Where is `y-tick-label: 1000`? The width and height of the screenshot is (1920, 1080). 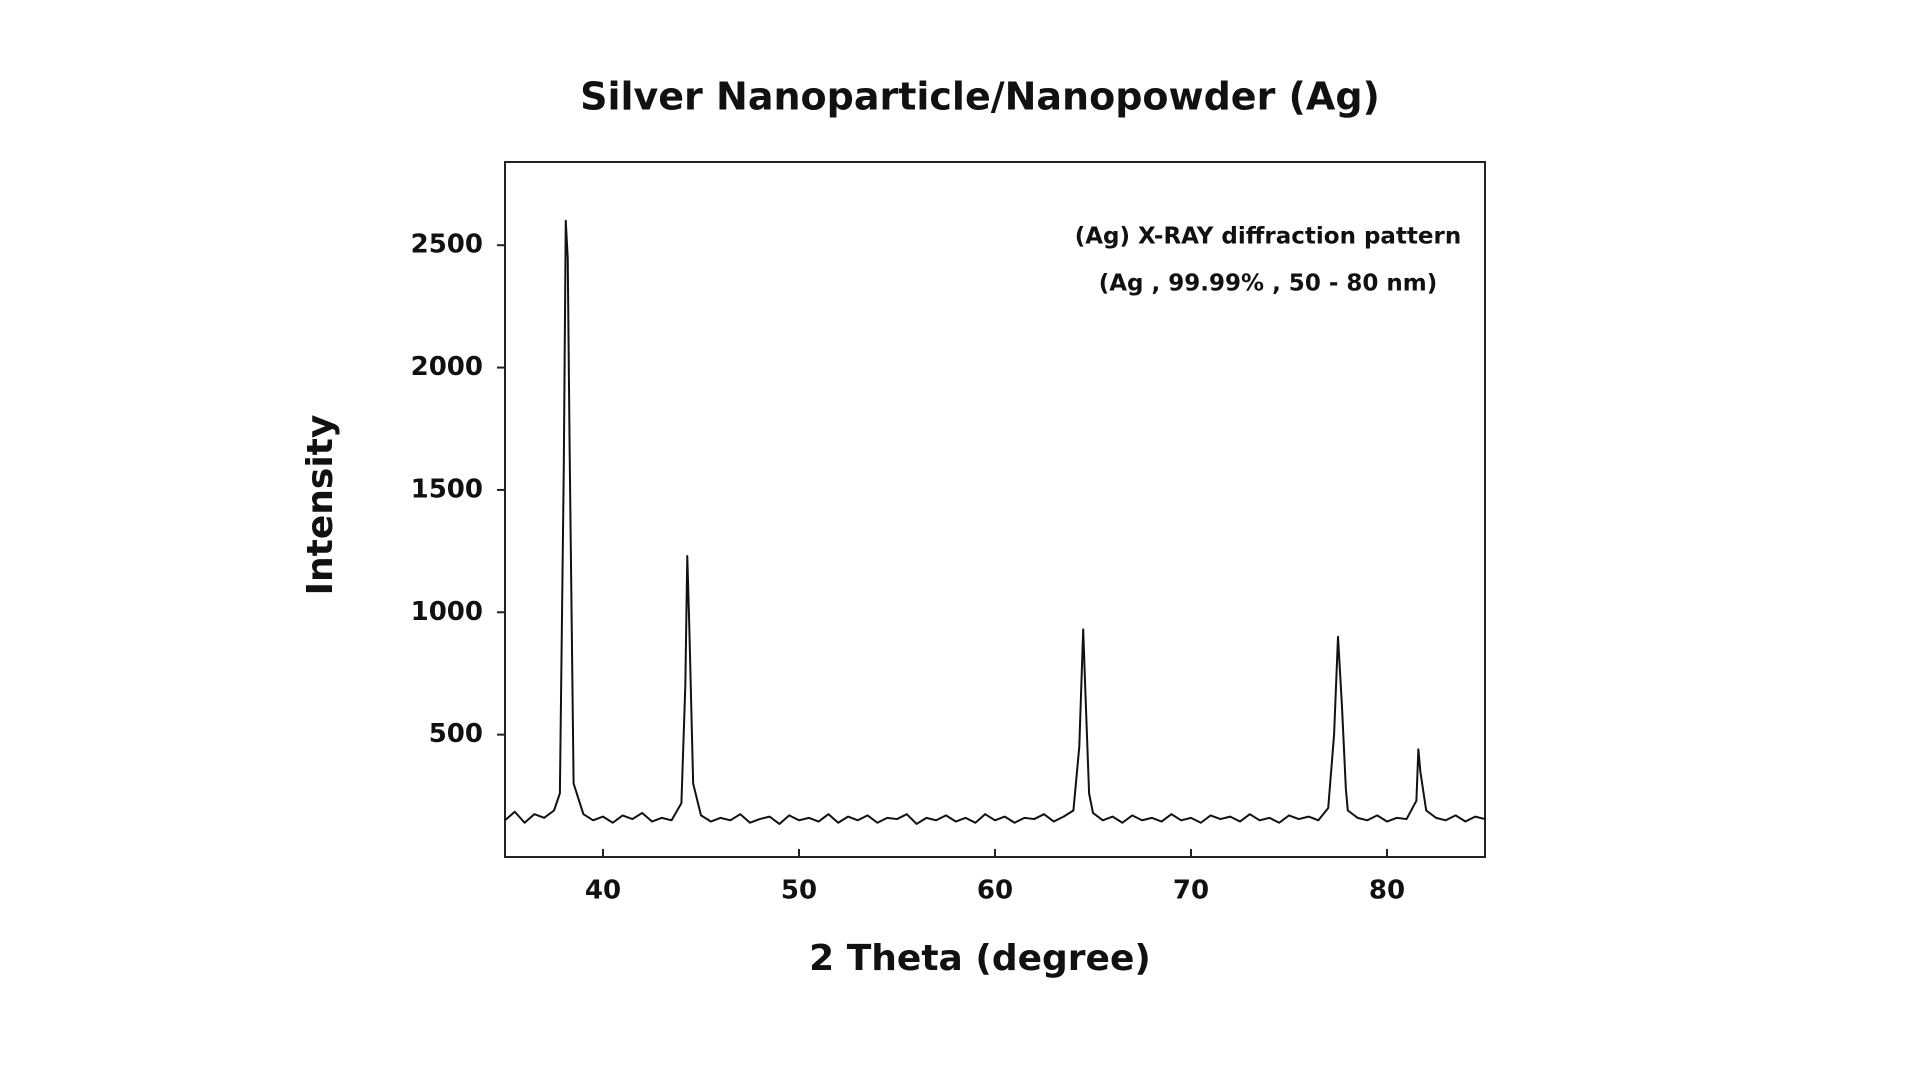 y-tick-label: 1000 is located at coordinates (447, 612).